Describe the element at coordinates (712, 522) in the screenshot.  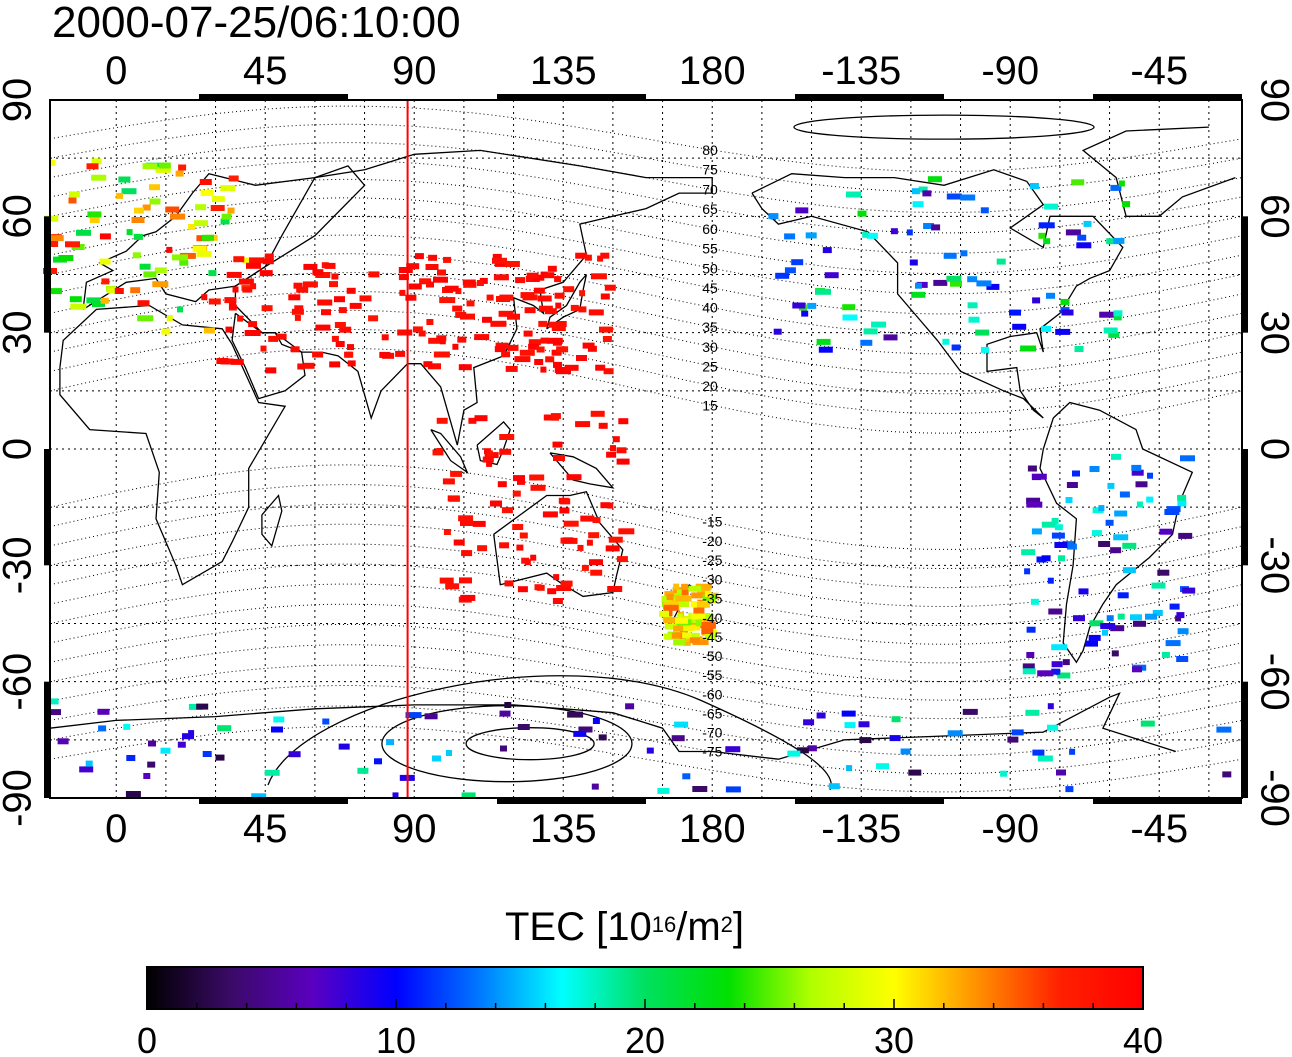
I see `mlat-label: -15` at that location.